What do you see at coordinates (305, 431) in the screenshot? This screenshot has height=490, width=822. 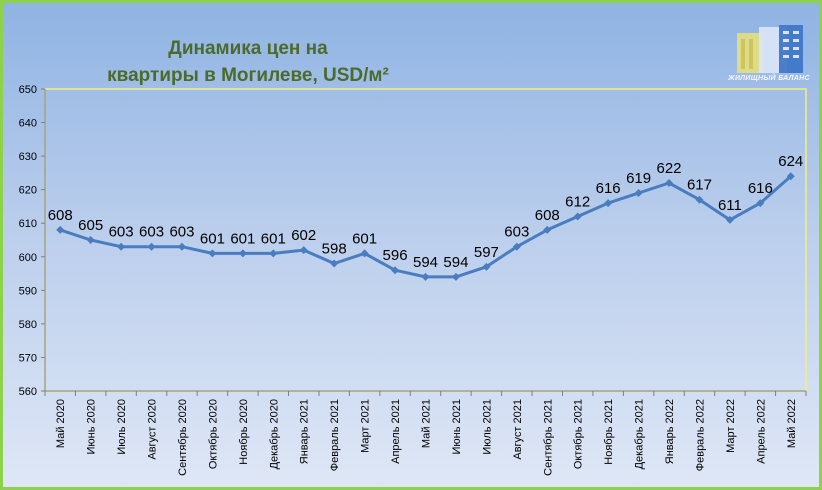 I see `x-tick-label: Январь 2021` at bounding box center [305, 431].